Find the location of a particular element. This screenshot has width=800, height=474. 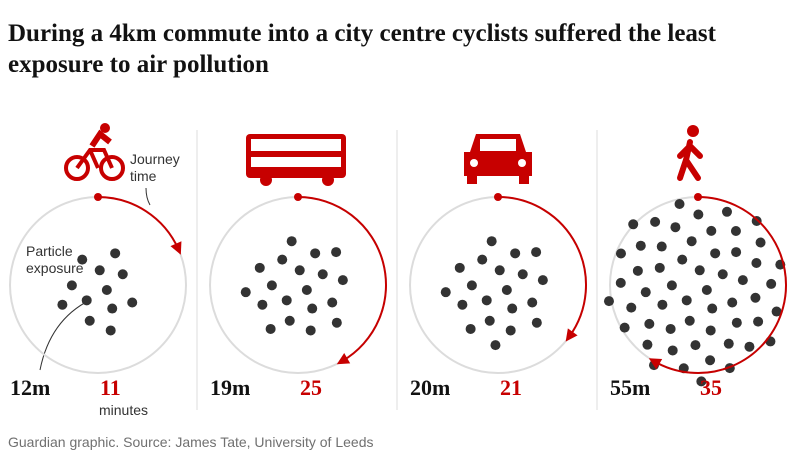

time-label: 11 is located at coordinates (110, 387).